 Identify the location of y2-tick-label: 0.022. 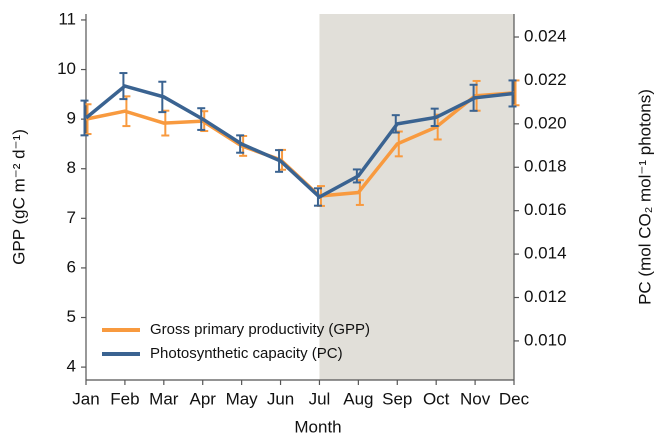
(545, 79).